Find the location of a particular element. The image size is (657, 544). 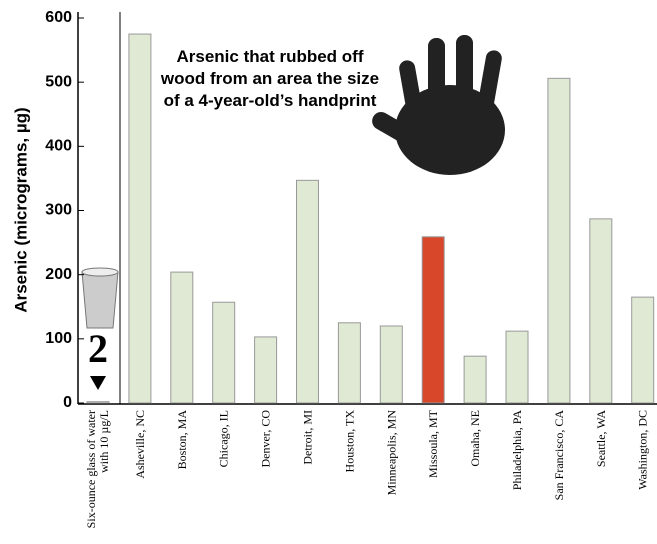

x-tick-label-box: Omaha, NE is located at coordinates (474, 438).